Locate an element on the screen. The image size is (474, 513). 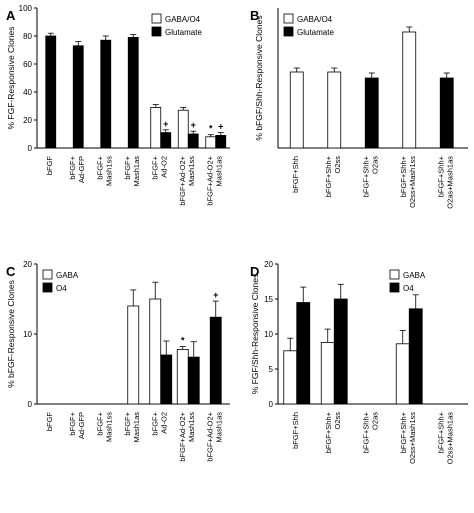
legend-label: Glutamate is located at coordinates (315, 32).